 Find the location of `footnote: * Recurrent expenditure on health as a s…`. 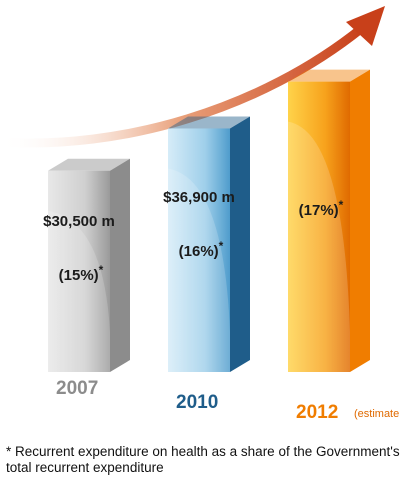

footnote: * Recurrent expenditure on health as a s… is located at coordinates (206, 460).